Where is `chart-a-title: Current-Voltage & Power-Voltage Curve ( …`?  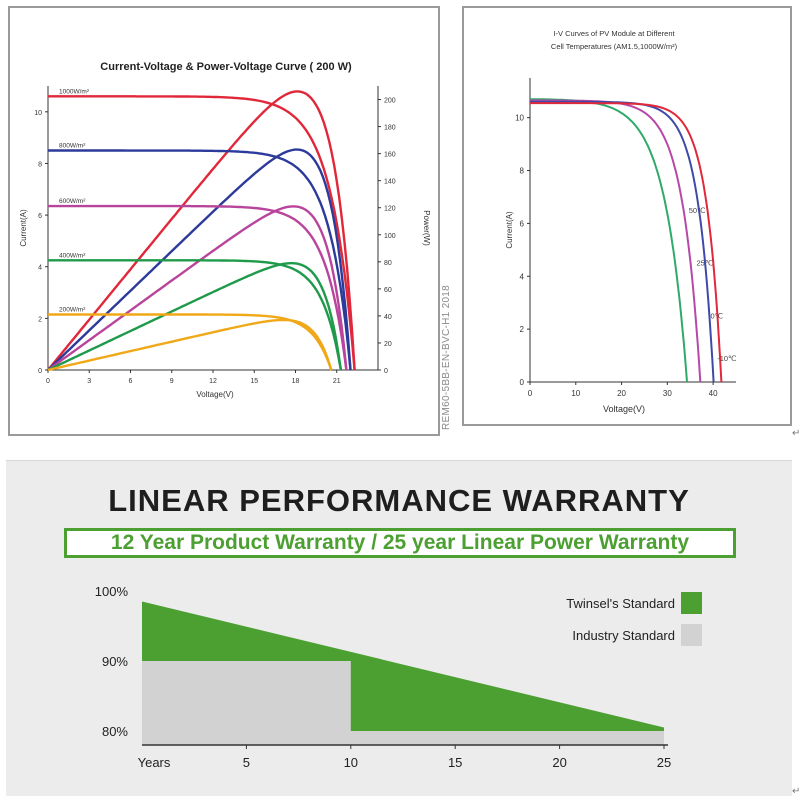
chart-a-title: Current-Voltage & Power-Voltage Curve ( … is located at coordinates (226, 67).